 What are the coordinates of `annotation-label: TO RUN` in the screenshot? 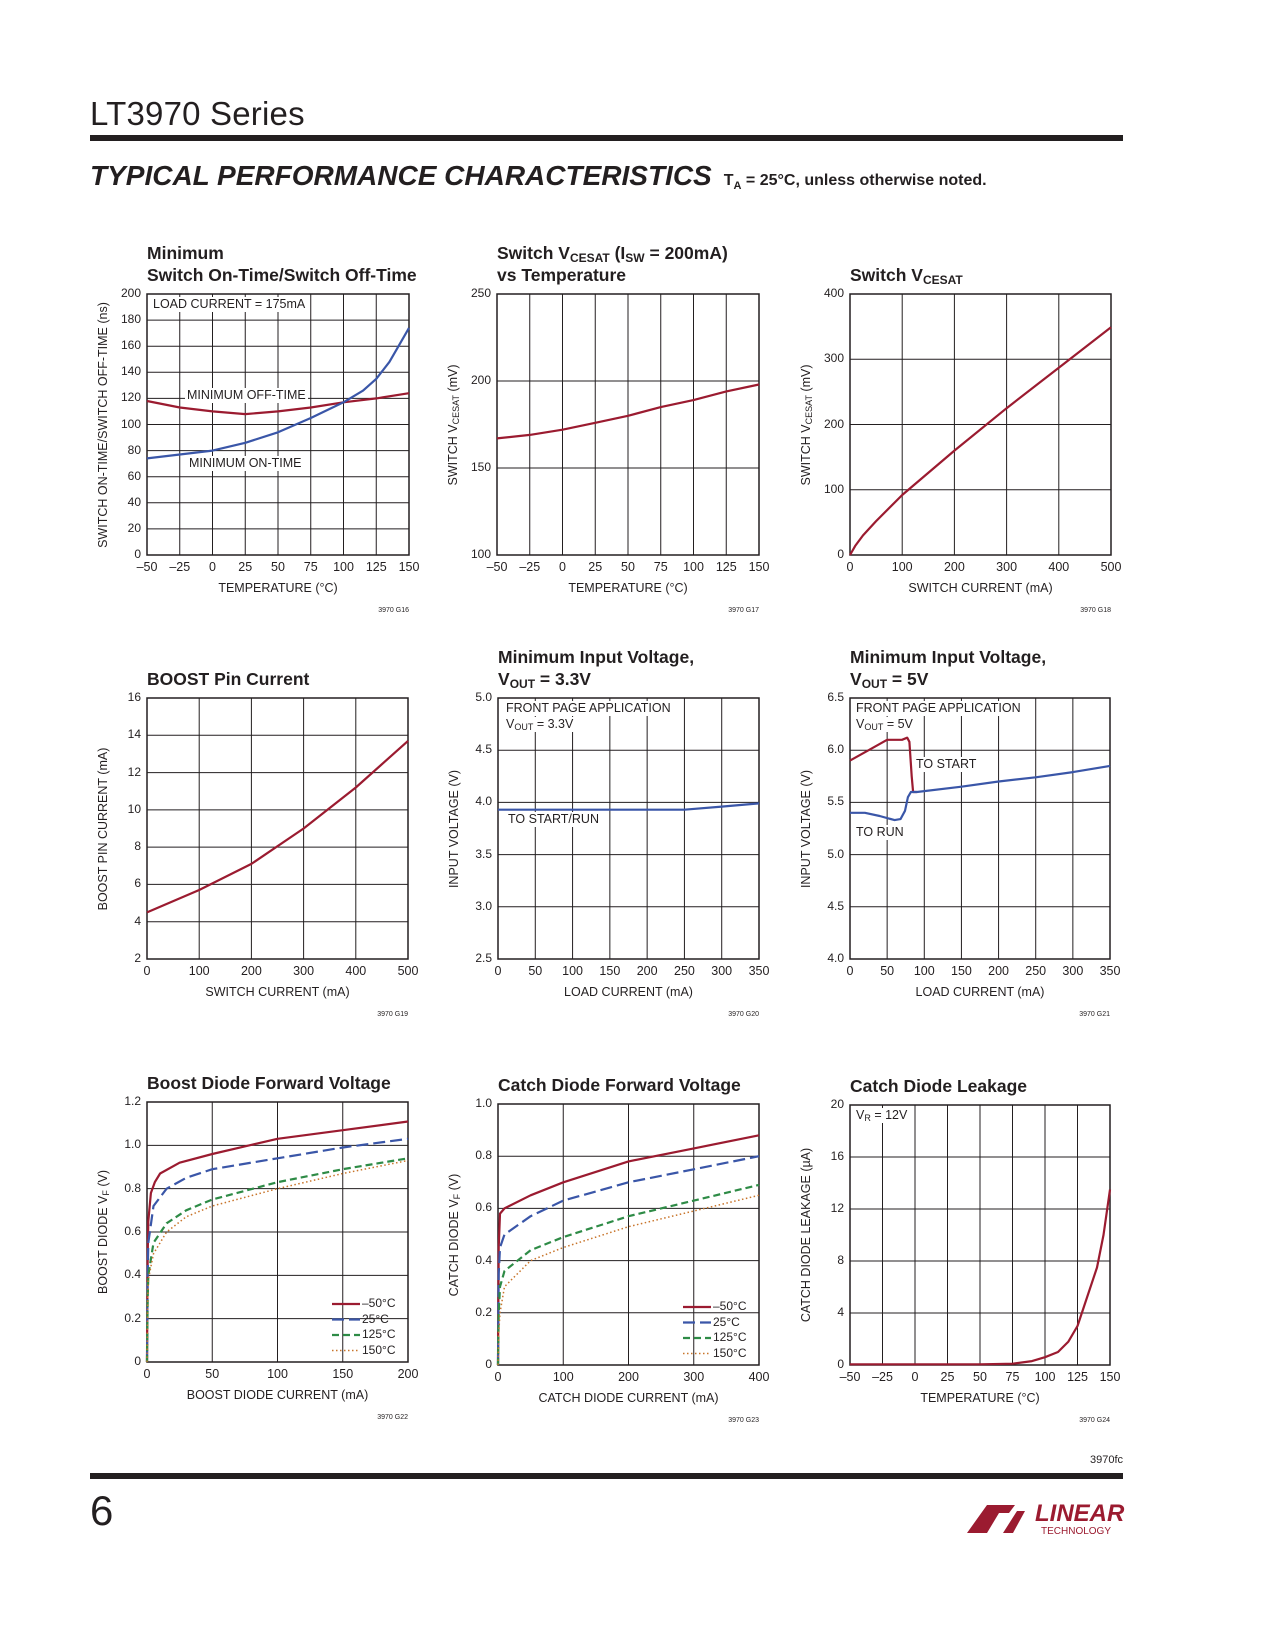 It's located at (880, 832).